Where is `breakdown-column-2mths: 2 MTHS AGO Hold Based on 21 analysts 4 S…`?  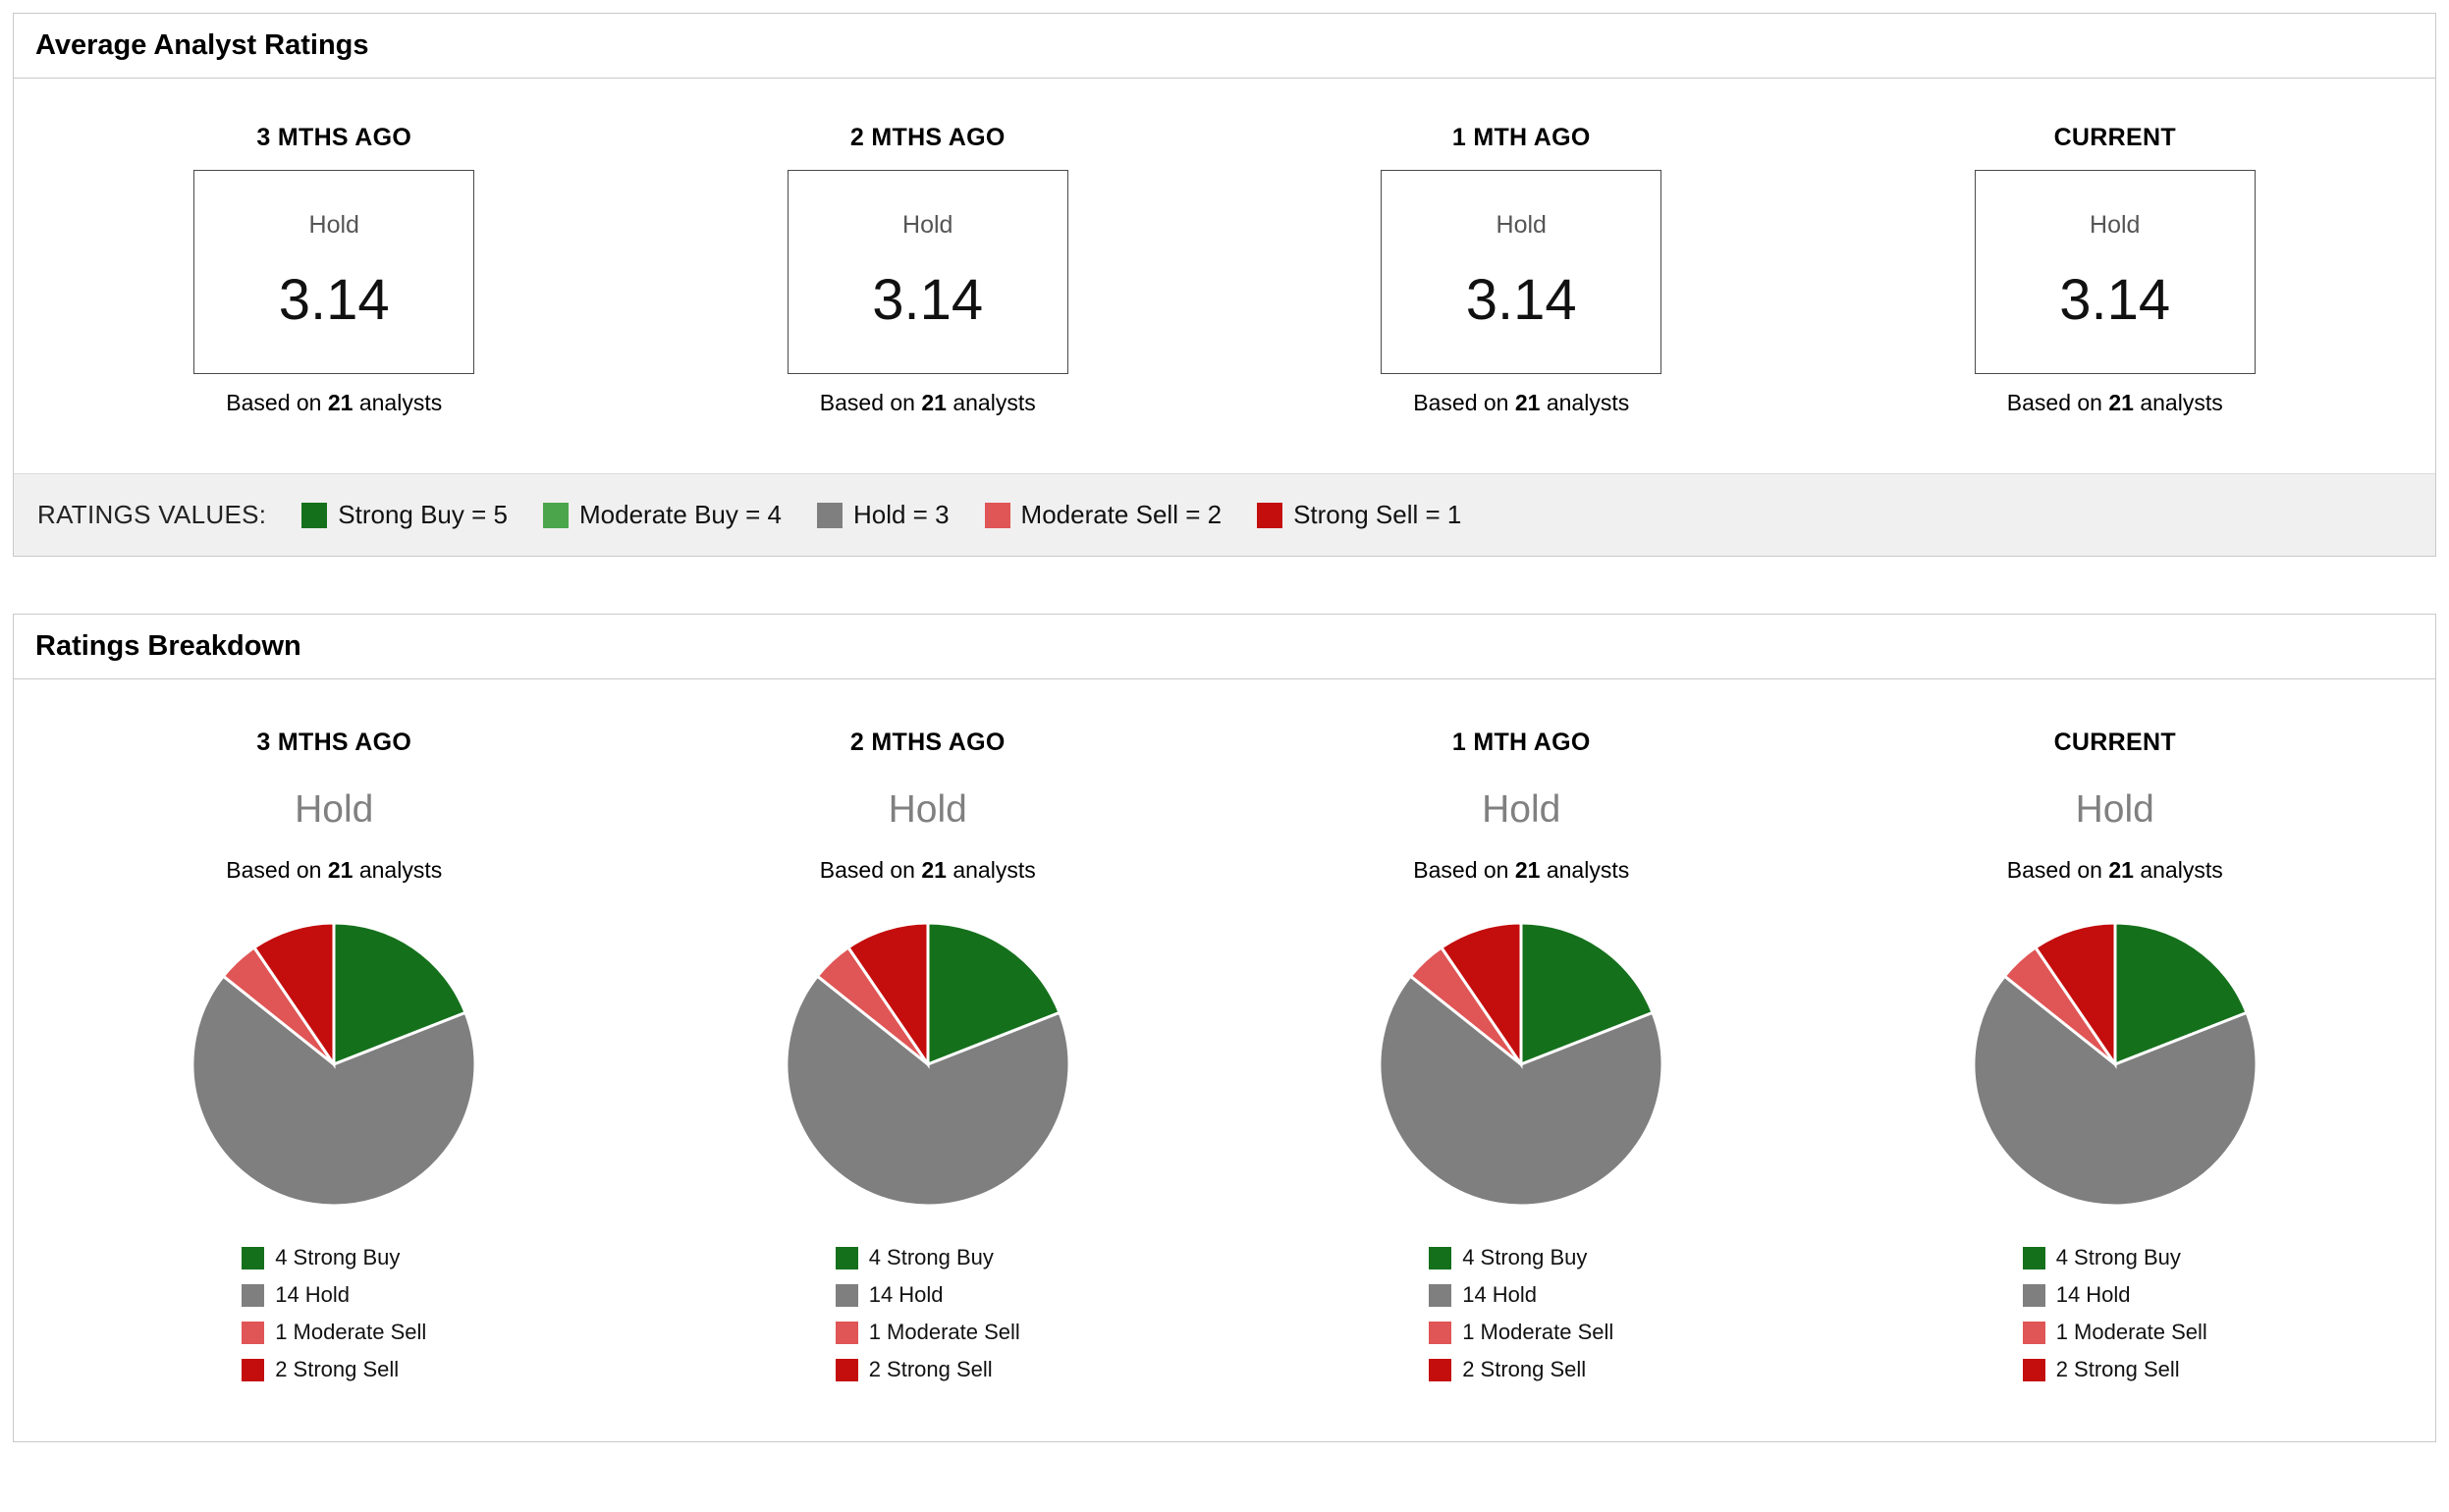 breakdown-column-2mths: 2 MTHS AGO Hold Based on 21 analysts 4 S… is located at coordinates (928, 1061).